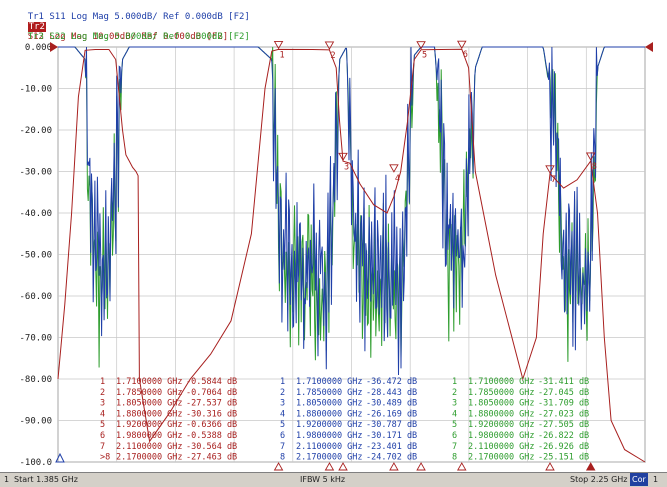 This screenshot has height=487, width=667. What do you see at coordinates (35, 90) in the screenshot?
I see `y-tick-label: -10.00` at bounding box center [35, 90].